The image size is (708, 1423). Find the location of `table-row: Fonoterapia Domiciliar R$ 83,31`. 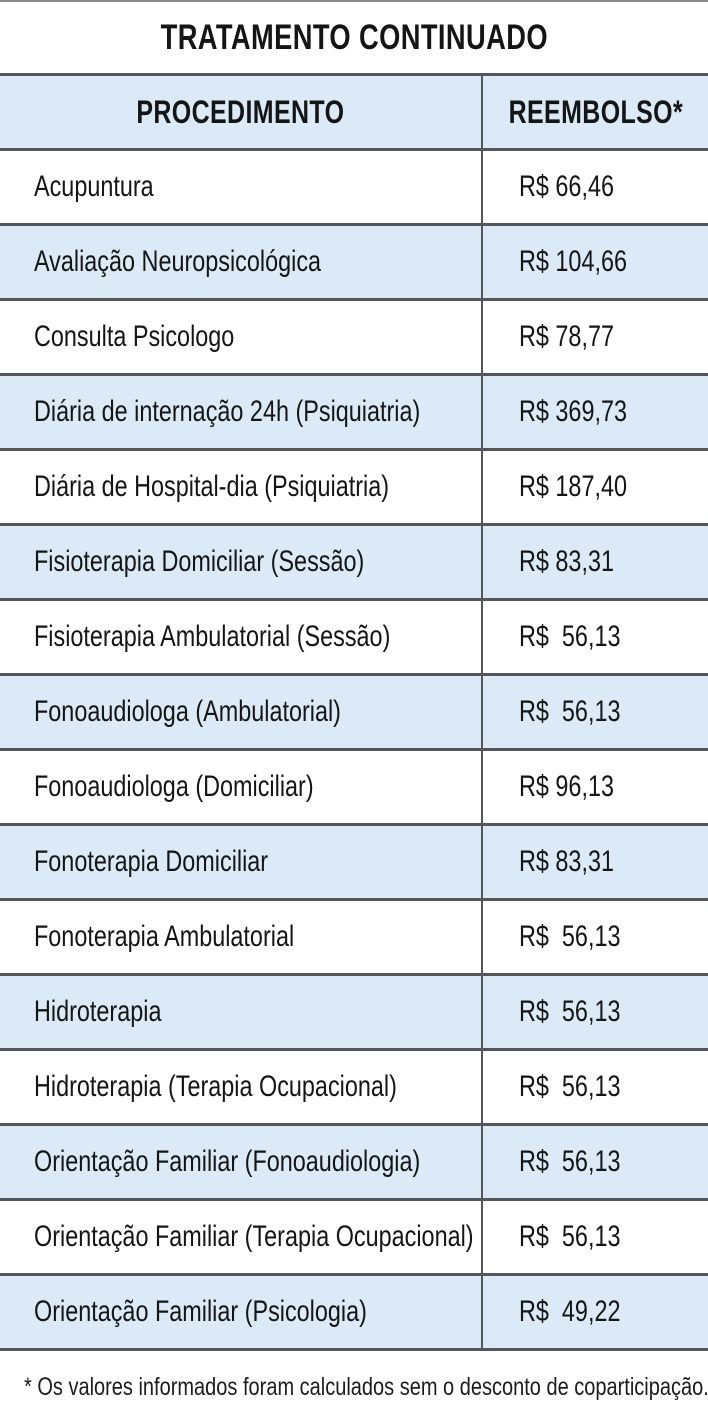

table-row: Fonoterapia Domiciliar R$ 83,31 is located at coordinates (354, 863).